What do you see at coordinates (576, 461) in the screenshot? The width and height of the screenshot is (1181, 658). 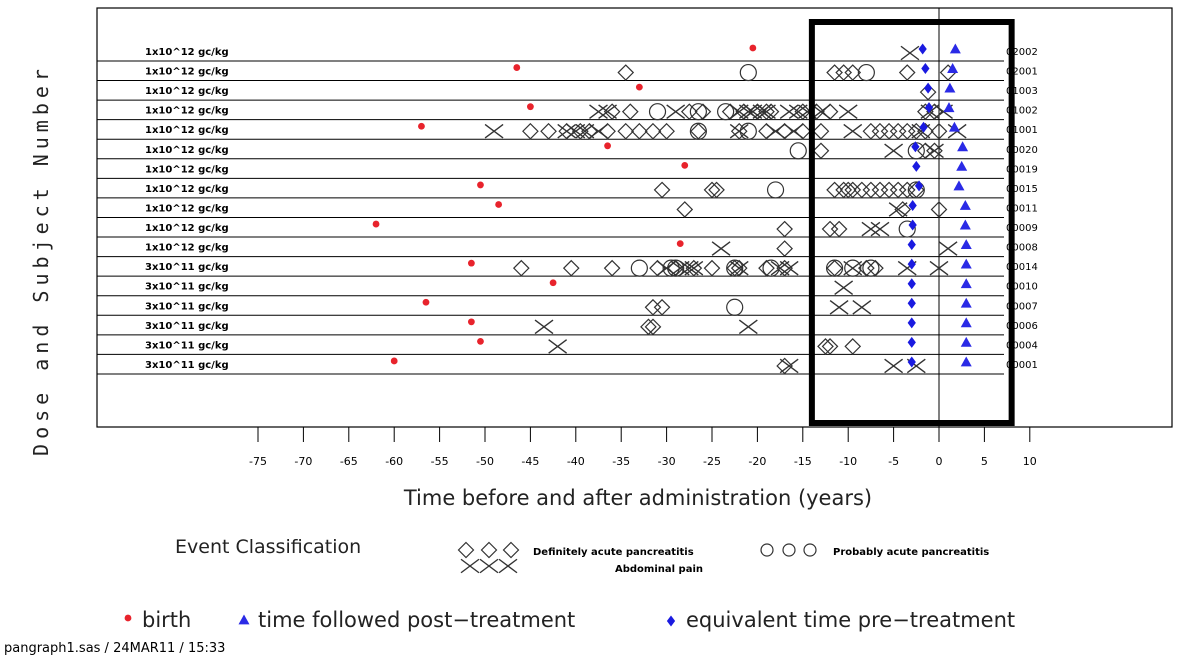 I see `x-tick-label: -40` at bounding box center [576, 461].